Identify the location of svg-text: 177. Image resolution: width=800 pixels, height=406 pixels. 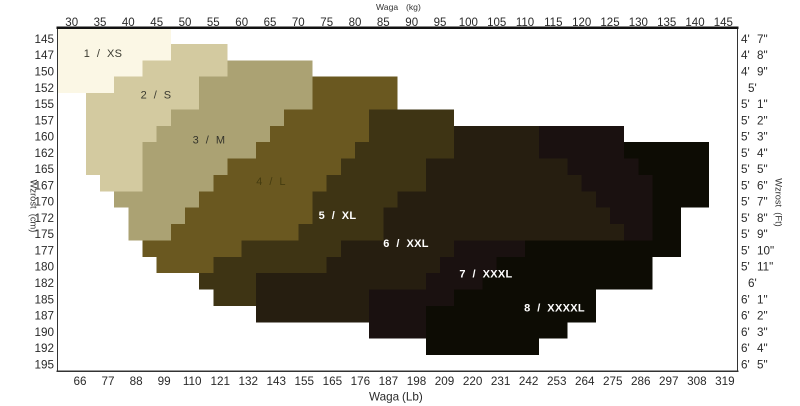
(44, 251).